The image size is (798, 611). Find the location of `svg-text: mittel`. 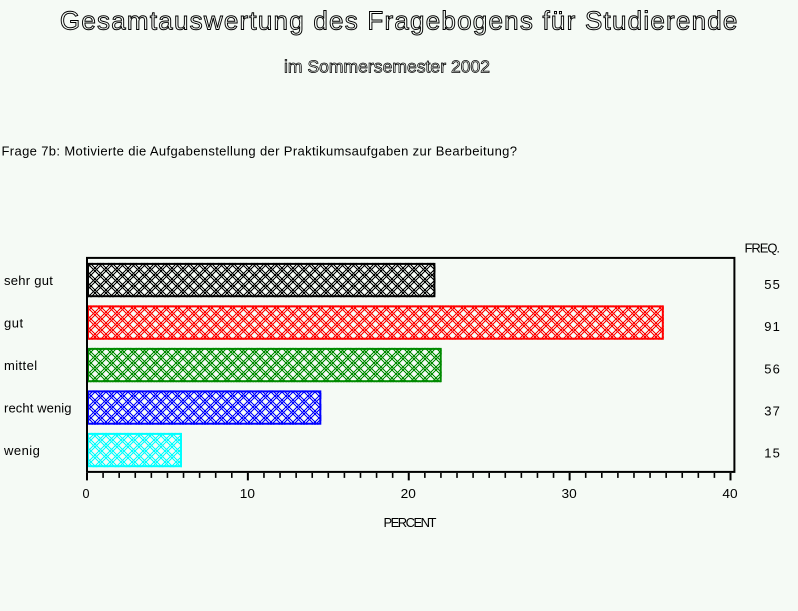

svg-text: mittel is located at coordinates (20, 365).